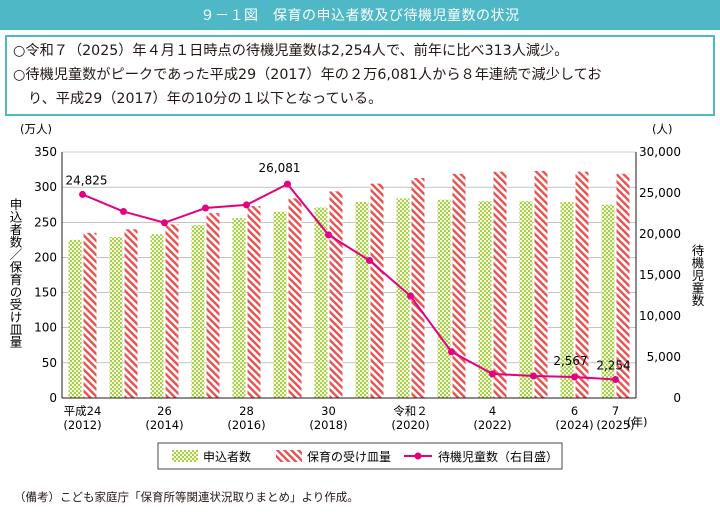 This screenshot has width=720, height=518. What do you see at coordinates (49, 363) in the screenshot?
I see `left-tick-label: 50` at bounding box center [49, 363].